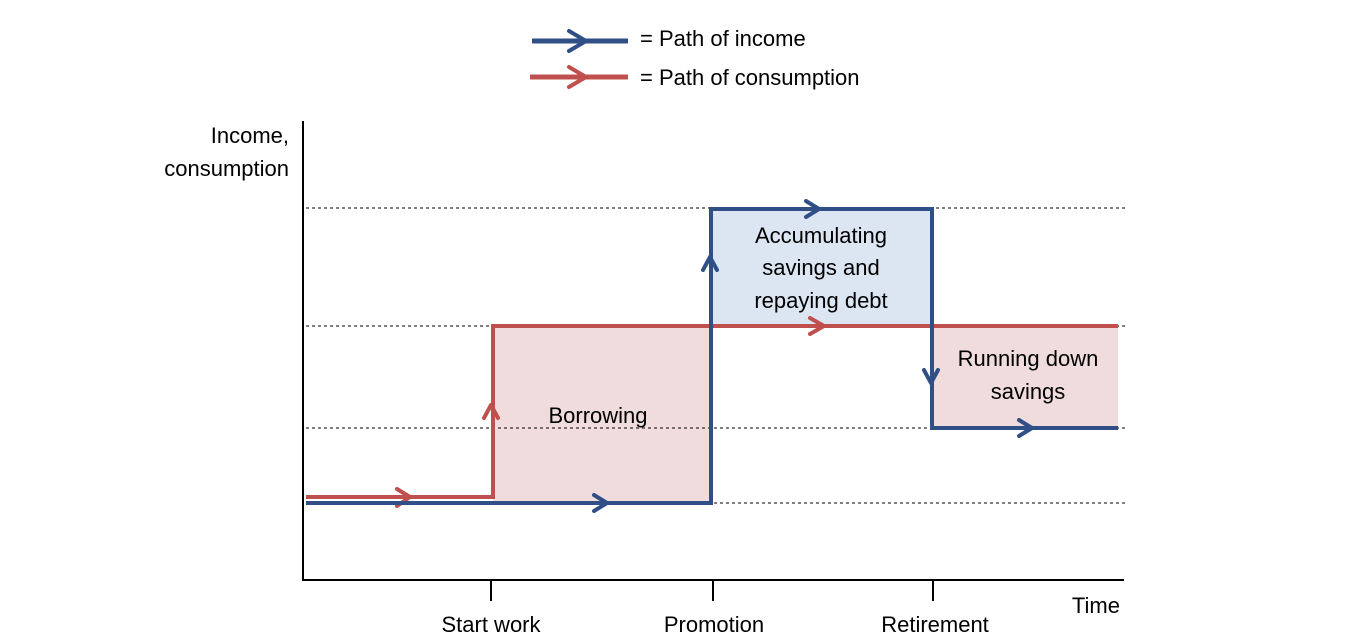 Image resolution: width=1364 pixels, height=644 pixels. I want to click on borrowing-region, so click(602, 414).